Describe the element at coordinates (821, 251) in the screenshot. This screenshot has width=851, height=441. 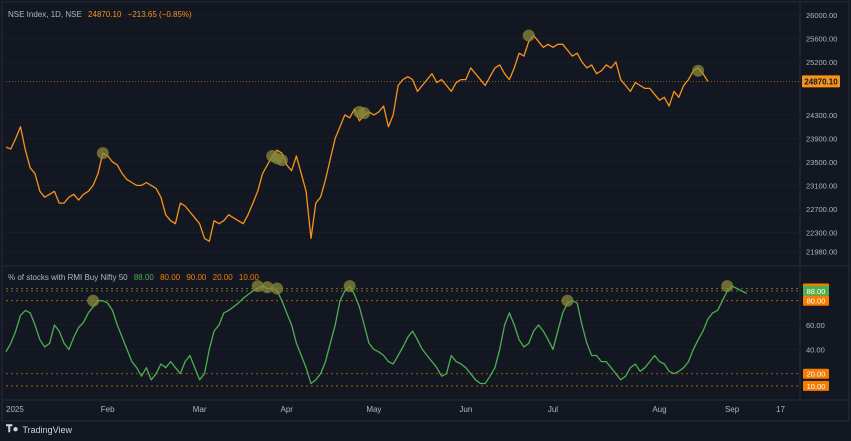
I see `price-y-tick-9: 21980.00` at that location.